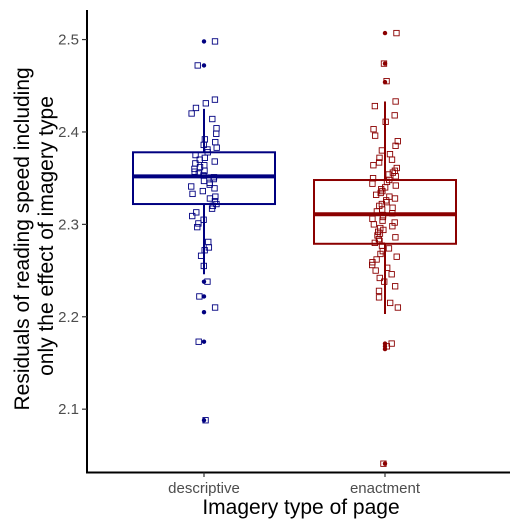 This screenshot has width=510, height=520. I want to click on x-tick-label: descriptive, so click(204, 488).